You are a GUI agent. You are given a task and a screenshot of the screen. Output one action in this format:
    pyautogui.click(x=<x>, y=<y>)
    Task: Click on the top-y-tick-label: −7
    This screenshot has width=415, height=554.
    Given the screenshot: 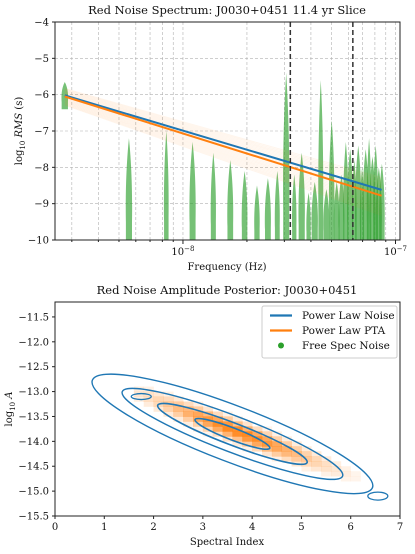 What is the action you would take?
    pyautogui.click(x=41, y=132)
    